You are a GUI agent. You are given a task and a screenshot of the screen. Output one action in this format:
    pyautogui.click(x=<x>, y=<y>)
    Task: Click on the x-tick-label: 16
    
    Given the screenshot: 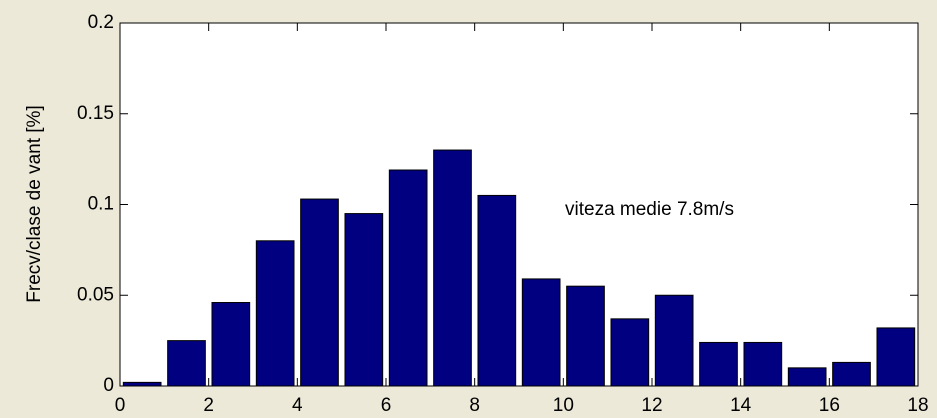 What is the action you would take?
    pyautogui.click(x=829, y=405)
    